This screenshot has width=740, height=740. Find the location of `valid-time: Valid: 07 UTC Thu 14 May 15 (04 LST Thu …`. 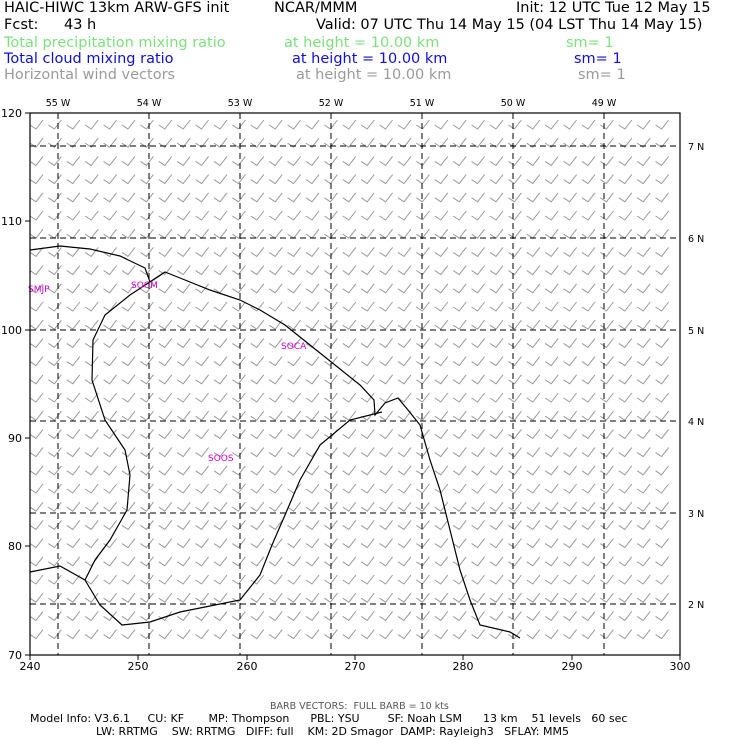

valid-time: Valid: 07 UTC Thu 14 May 15 (04 LST Thu … is located at coordinates (509, 25).